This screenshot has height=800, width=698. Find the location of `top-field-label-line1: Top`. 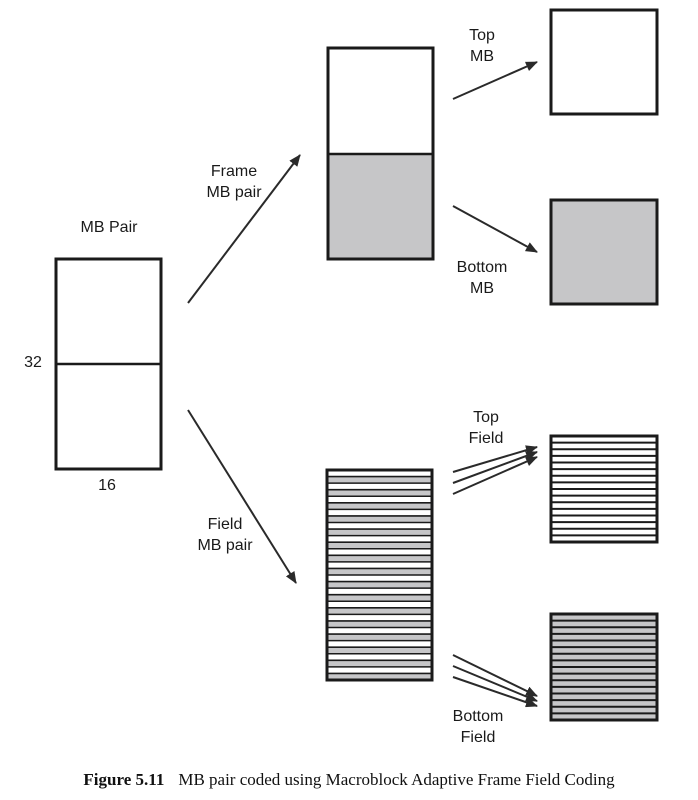

top-field-label-line1: Top is located at coordinates (486, 417).